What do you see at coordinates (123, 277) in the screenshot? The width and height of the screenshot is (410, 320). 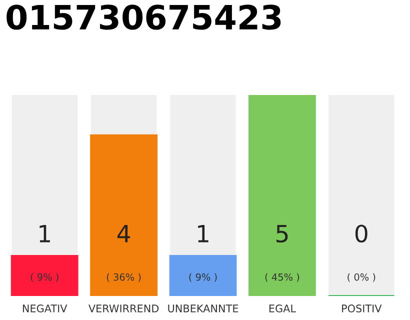 I see `annotation: ( 36% )` at bounding box center [123, 277].